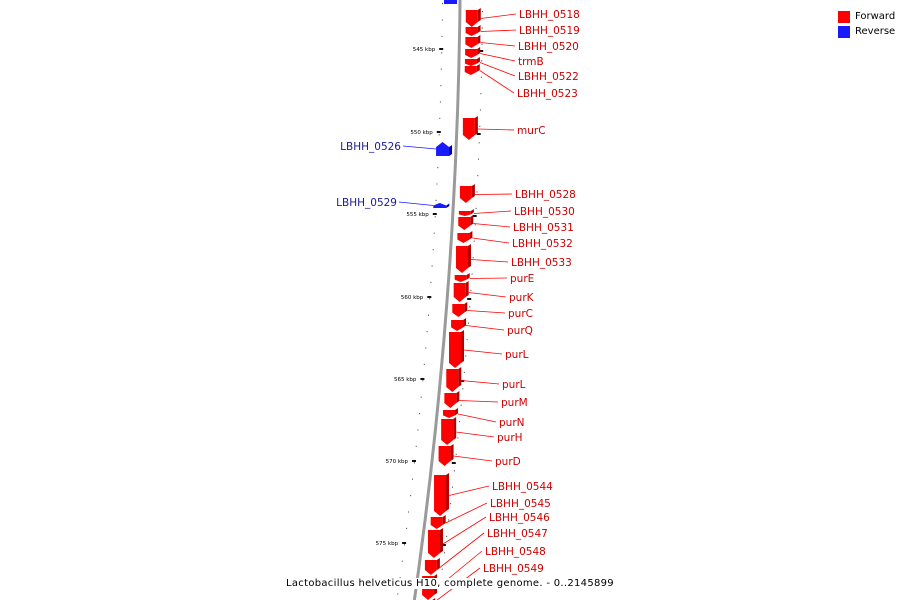 The width and height of the screenshot is (900, 600). Describe the element at coordinates (522, 298) in the screenshot. I see `gene-label: purK` at that location.